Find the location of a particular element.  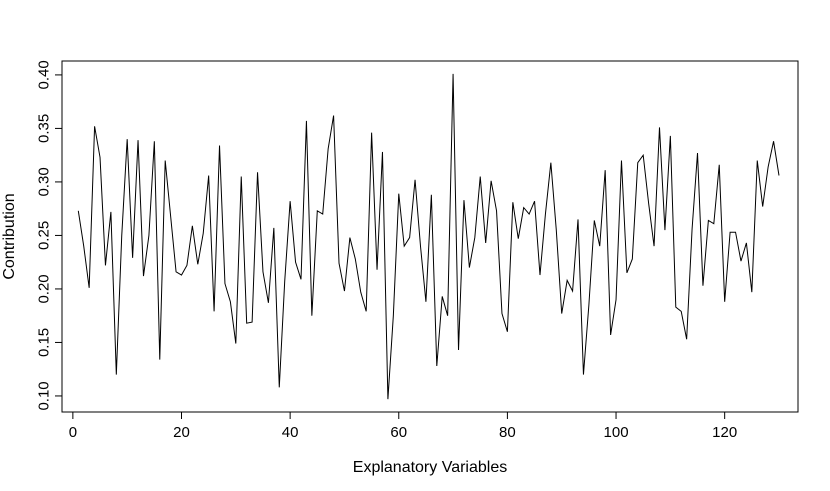

y-axis: 0.10 0.15 0.20 0.25 0.30 0.35 0.40 is located at coordinates (49, 235).